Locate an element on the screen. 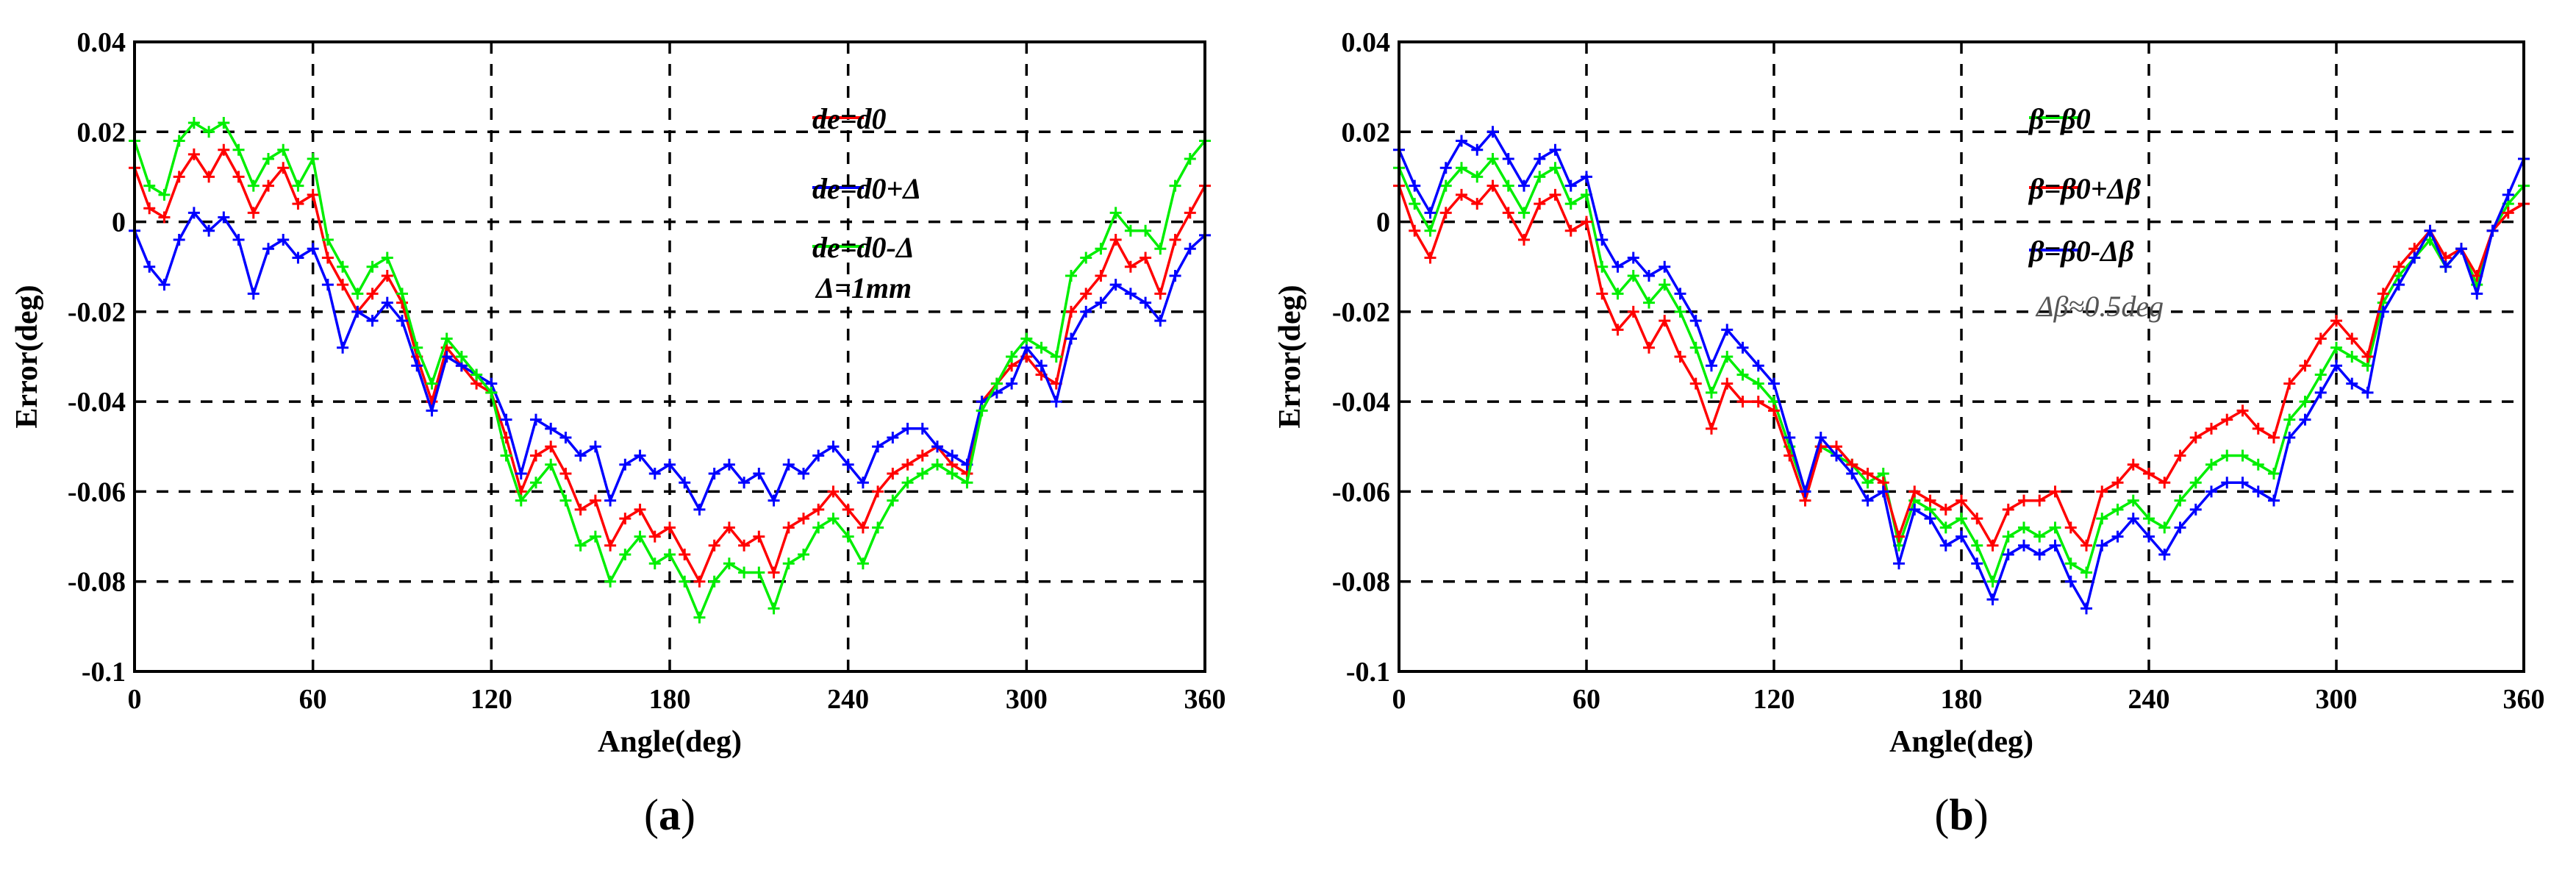 The height and width of the screenshot is (870, 2576). legend: β=β0 β=β0+Δβ β=β0-Δβ Δβ≈0.5deg is located at coordinates (2096, 212).